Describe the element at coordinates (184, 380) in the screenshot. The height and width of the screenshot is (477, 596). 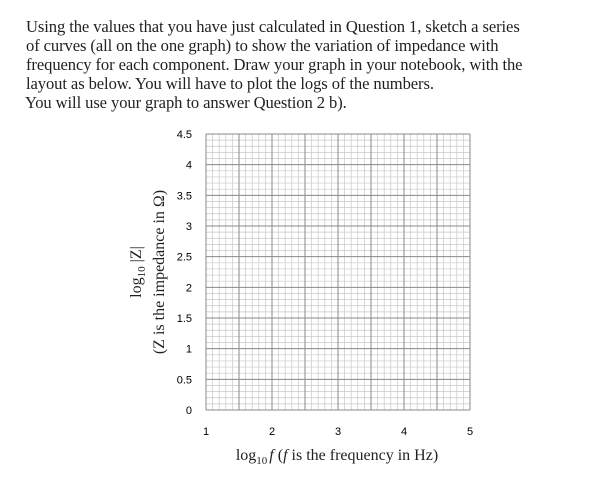
I see `y-tick-label: 0.5` at that location.